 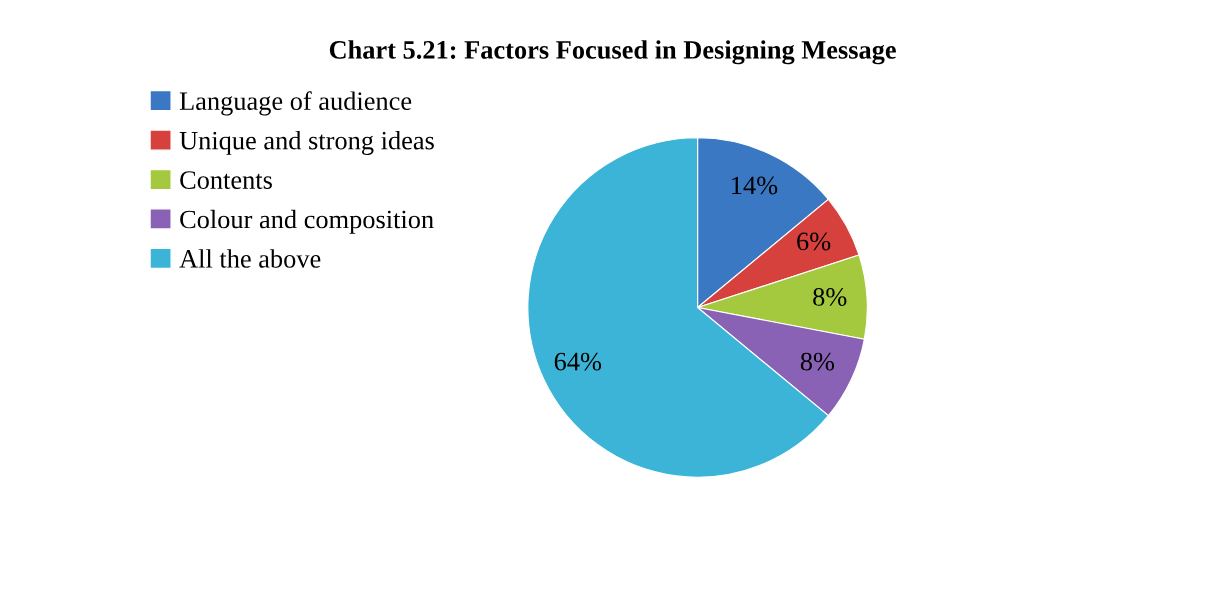 What do you see at coordinates (295, 103) in the screenshot?
I see `legend-label: Language of audience` at bounding box center [295, 103].